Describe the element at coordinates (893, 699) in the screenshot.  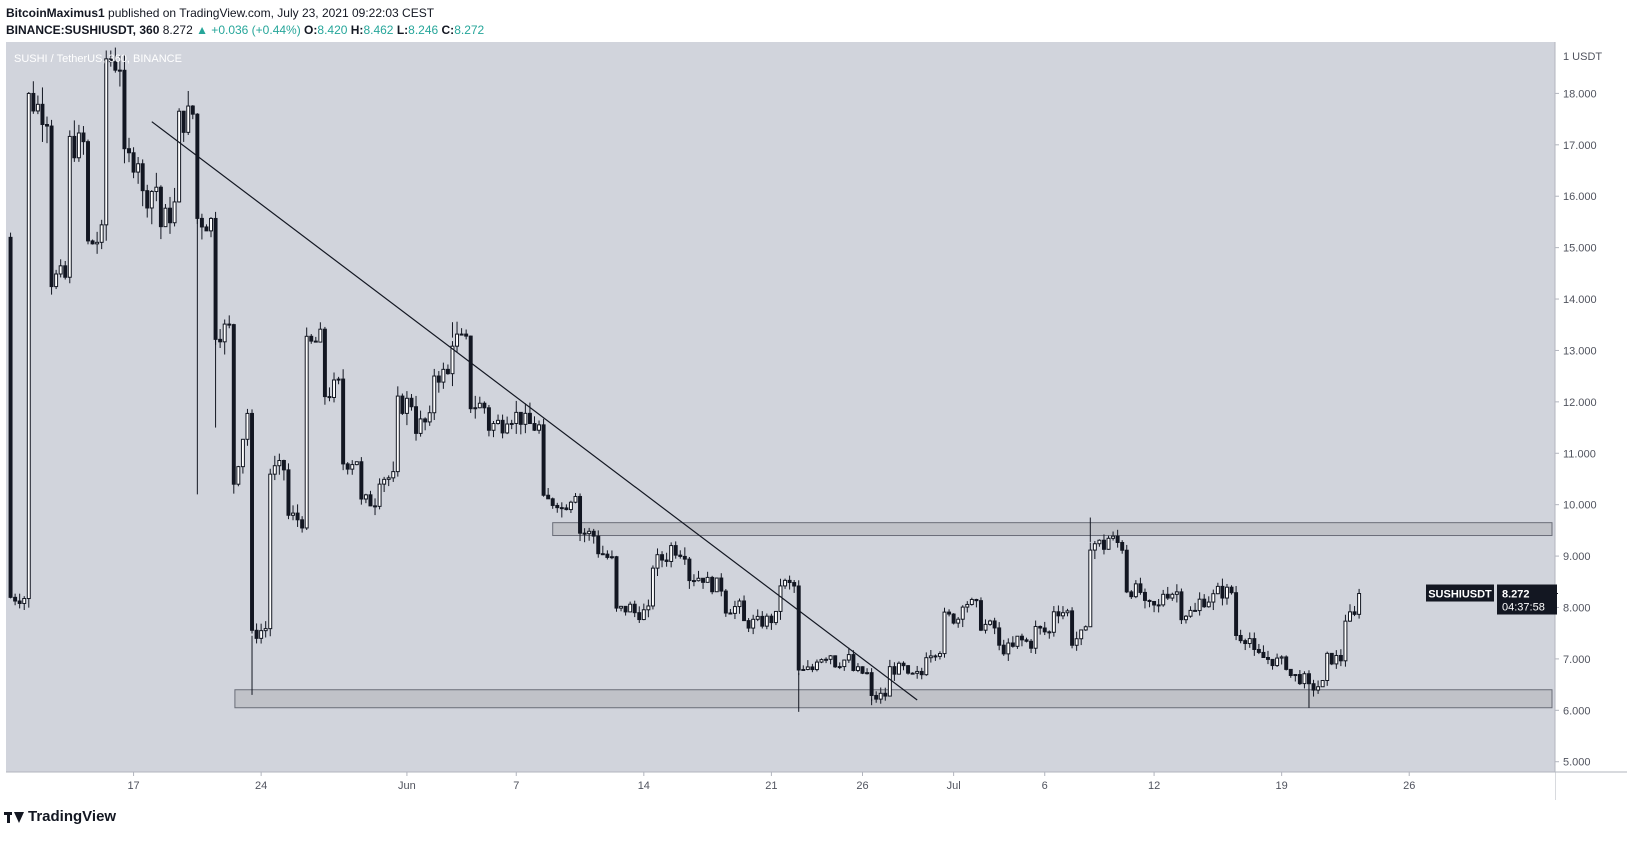
I see `support-zone` at that location.